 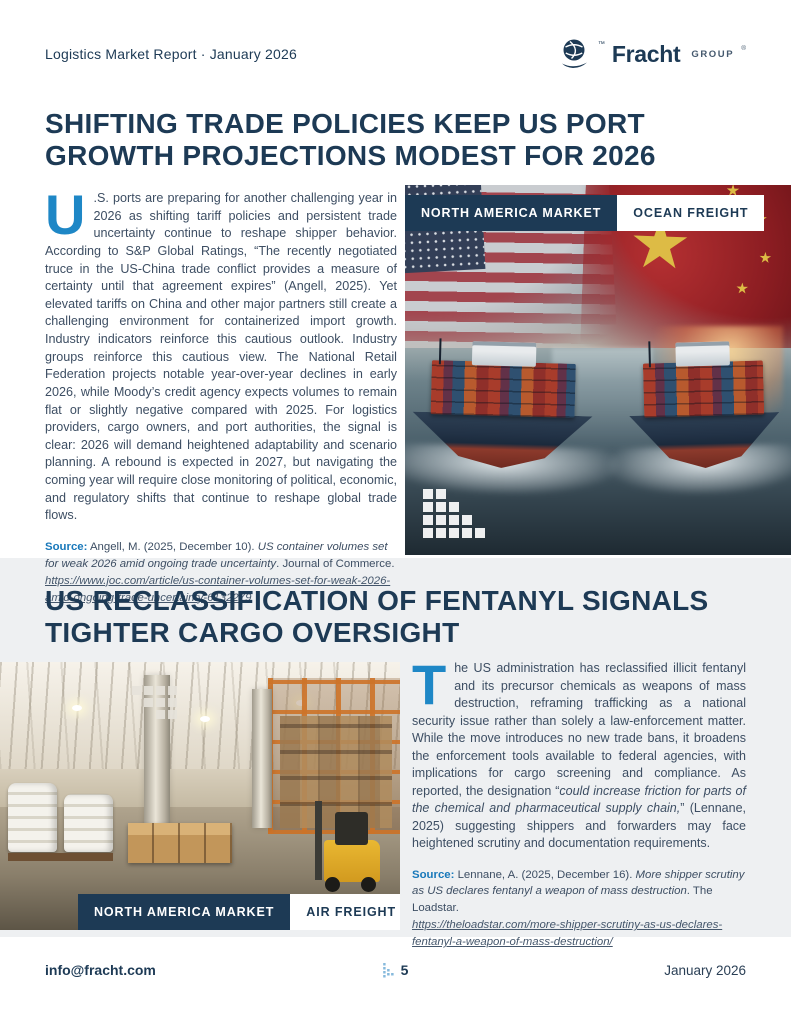 What do you see at coordinates (440, 351) in the screenshot?
I see `ship-mast` at bounding box center [440, 351].